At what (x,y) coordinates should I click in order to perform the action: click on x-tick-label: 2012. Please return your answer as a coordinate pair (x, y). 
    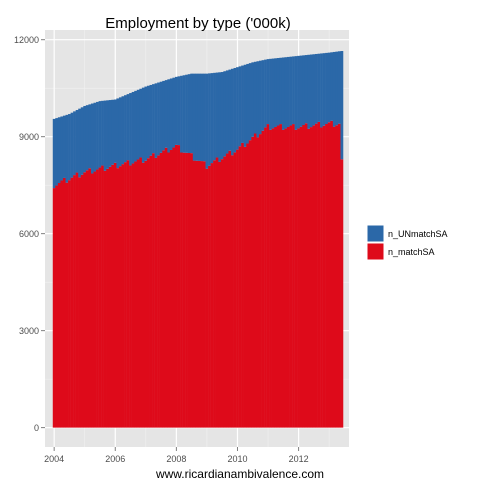
    Looking at the image, I should click on (299, 459).